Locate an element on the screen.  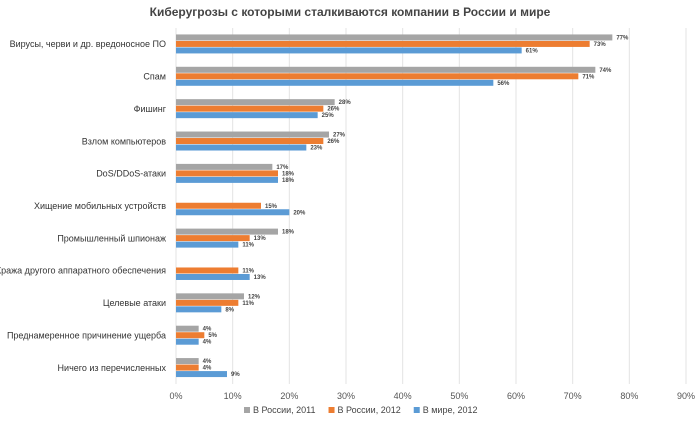
category-label: Целевые атаки is located at coordinates (134, 303).